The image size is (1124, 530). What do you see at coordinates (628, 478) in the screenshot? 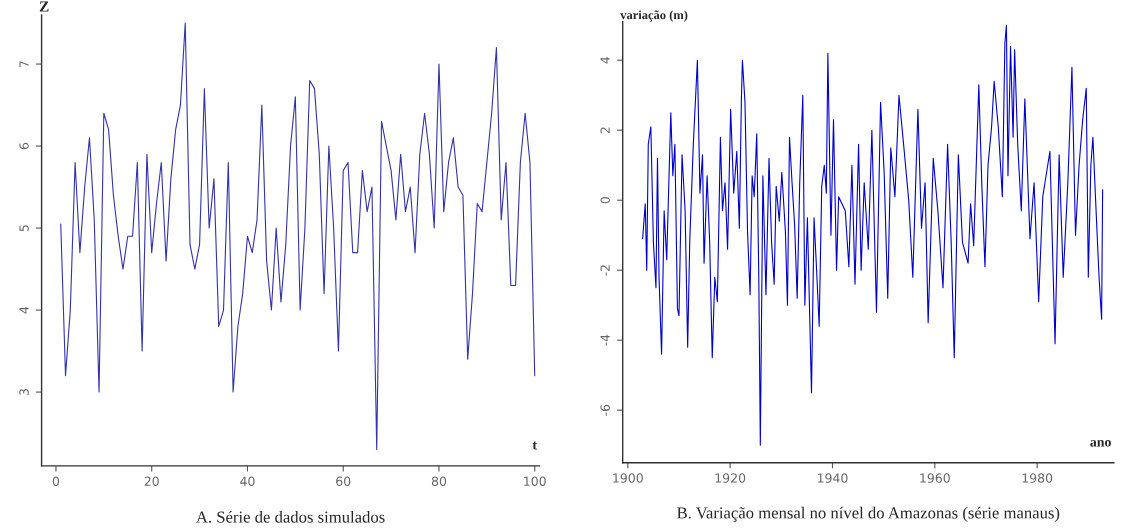
I see `x-tick-label: 1900` at bounding box center [628, 478].